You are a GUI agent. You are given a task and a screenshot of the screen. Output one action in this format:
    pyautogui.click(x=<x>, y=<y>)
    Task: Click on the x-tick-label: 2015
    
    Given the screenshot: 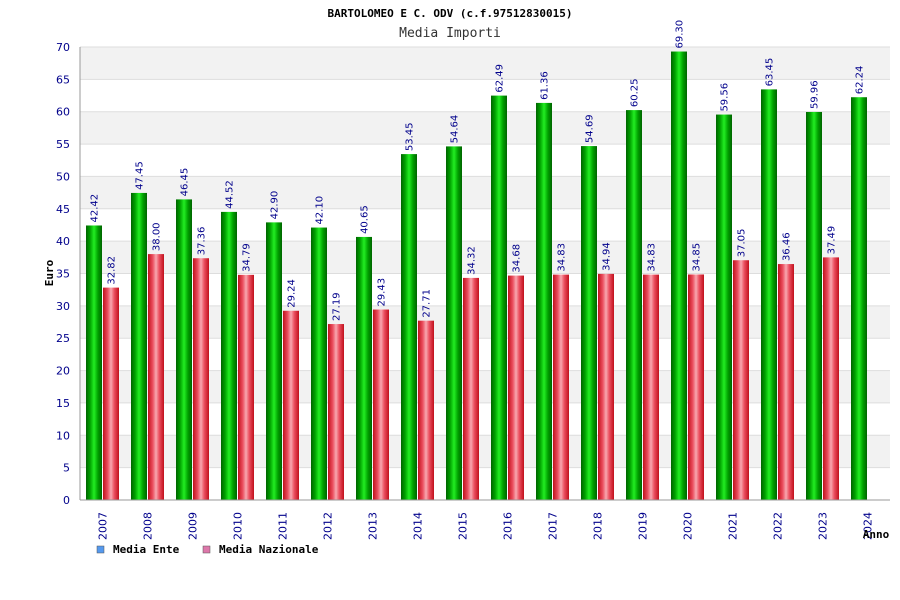 What is the action you would take?
    pyautogui.click(x=463, y=526)
    